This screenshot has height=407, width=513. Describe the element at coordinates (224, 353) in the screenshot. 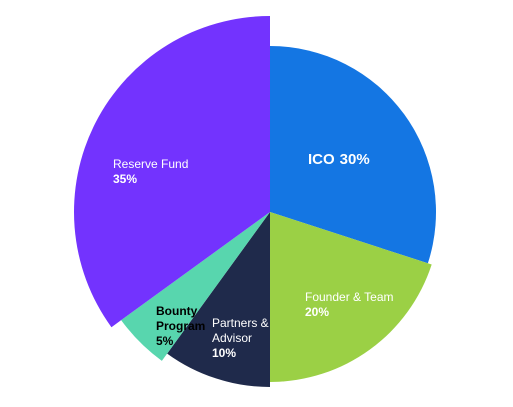

I see `value-label: 10%` at that location.